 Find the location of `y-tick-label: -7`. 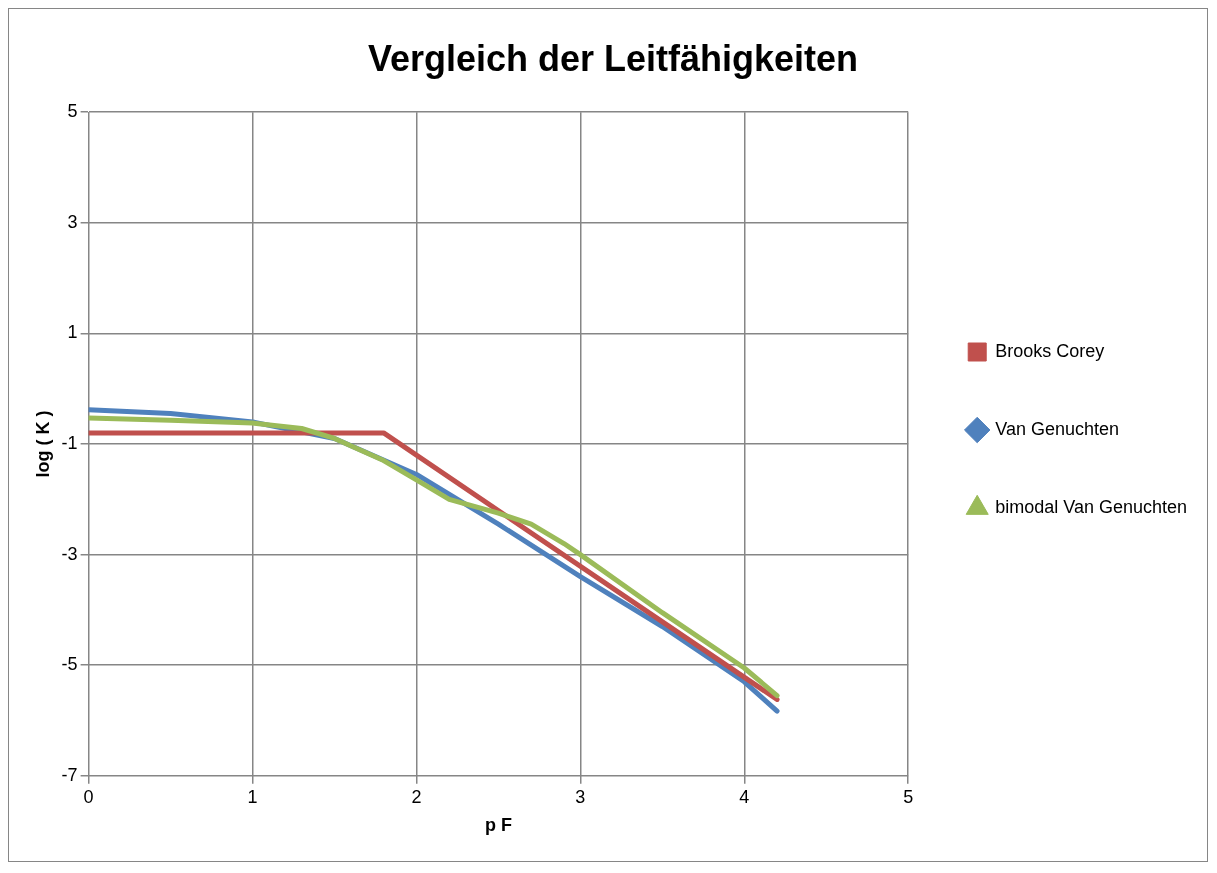

y-tick-label: -7 is located at coordinates (69, 774).